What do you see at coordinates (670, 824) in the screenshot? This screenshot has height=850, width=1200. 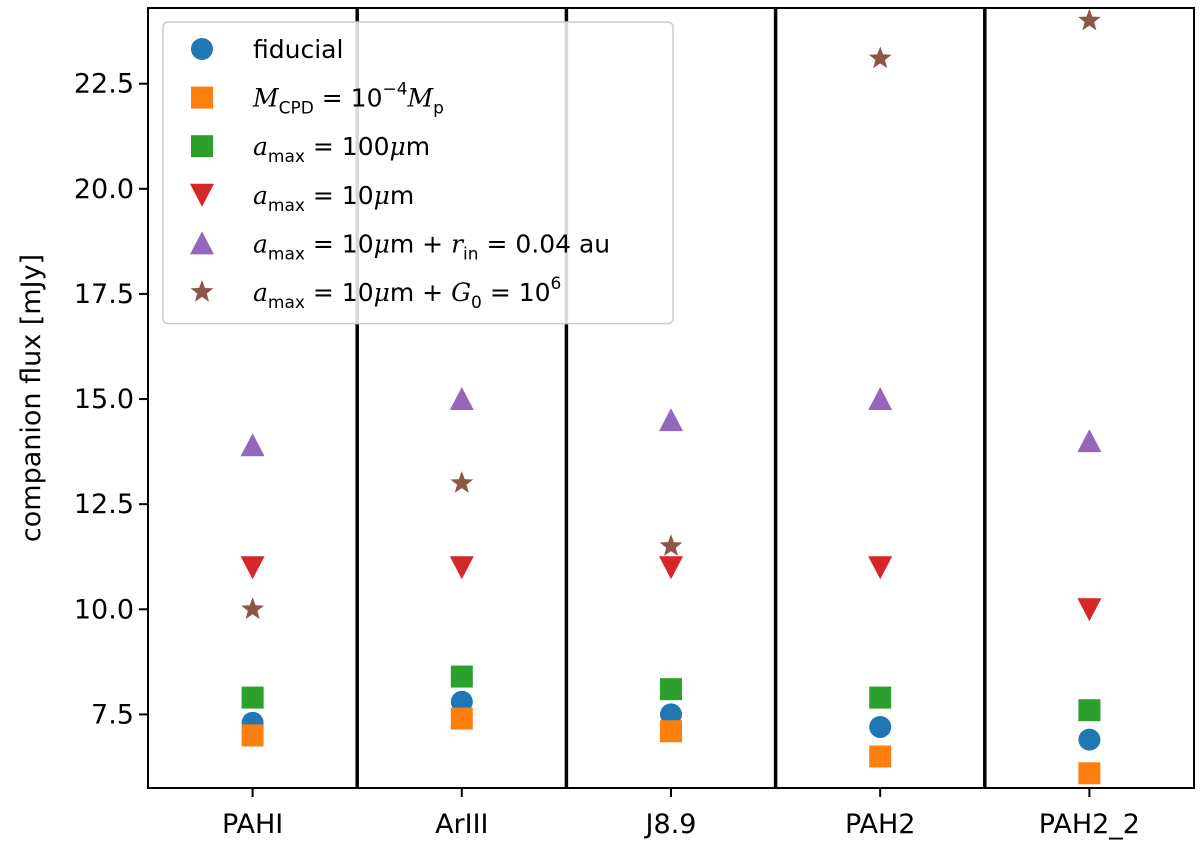 I see `x-tick-label: J8.9` at bounding box center [670, 824].